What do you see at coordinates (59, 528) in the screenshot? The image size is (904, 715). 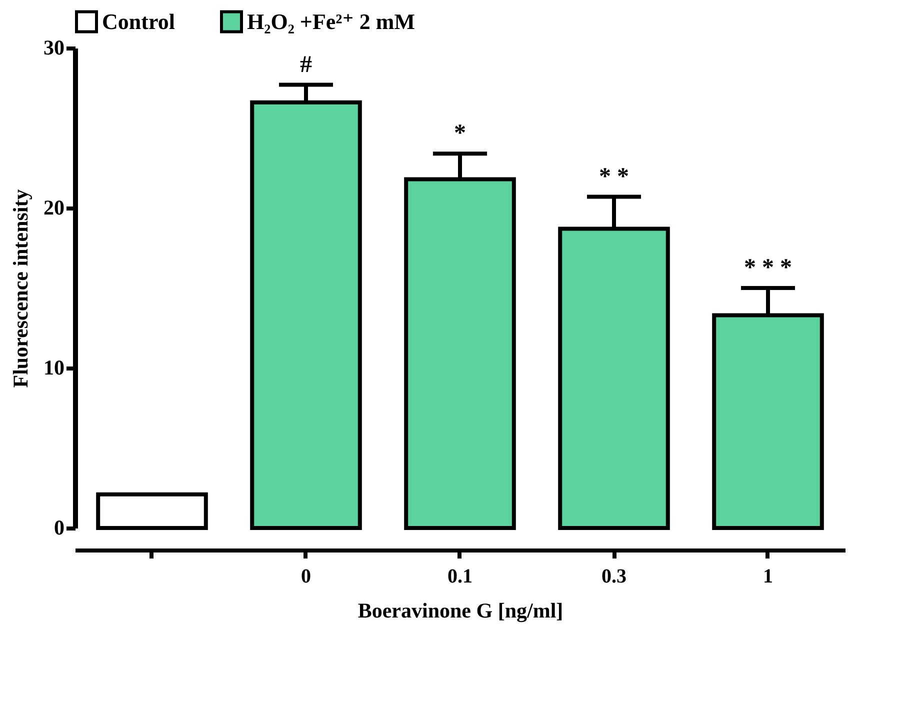 I see `y-tick-label: 0` at bounding box center [59, 528].